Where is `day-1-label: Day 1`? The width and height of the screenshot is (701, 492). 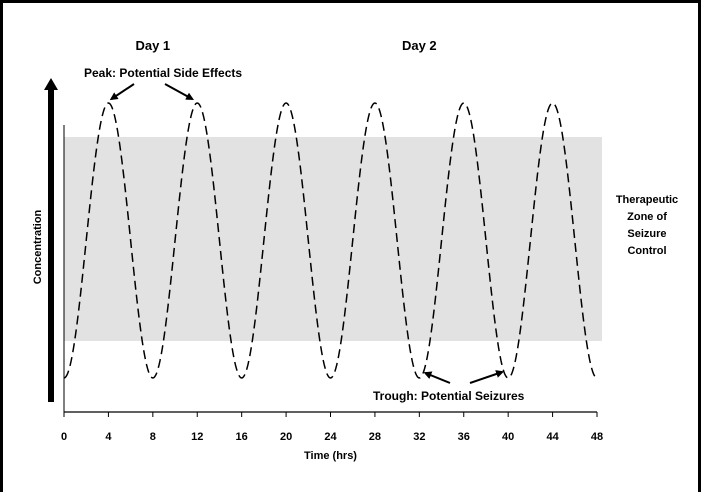 day-1-label: Day 1 is located at coordinates (152, 45).